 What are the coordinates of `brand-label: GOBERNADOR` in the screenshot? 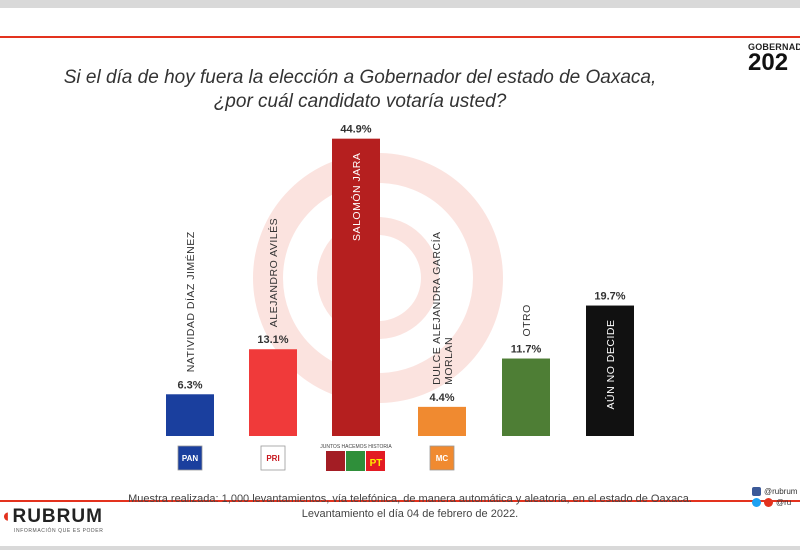 It's located at (774, 47).